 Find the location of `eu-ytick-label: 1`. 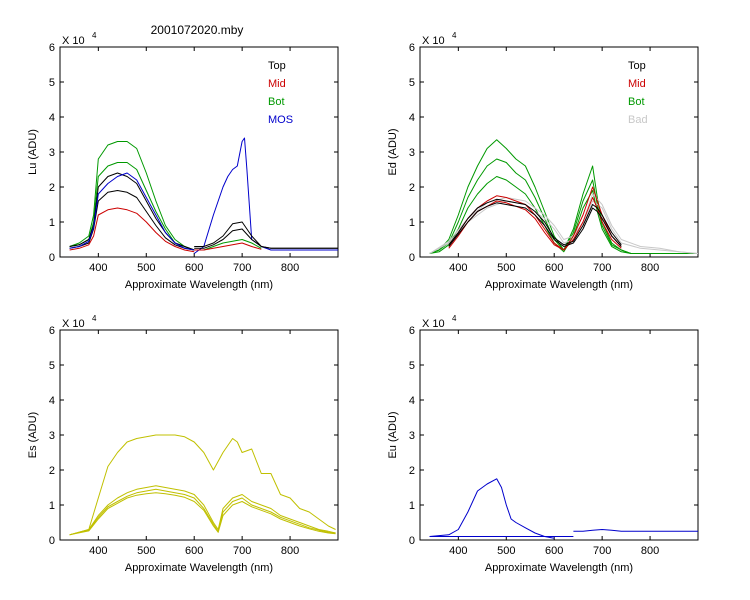

eu-ytick-label: 1 is located at coordinates (412, 506).